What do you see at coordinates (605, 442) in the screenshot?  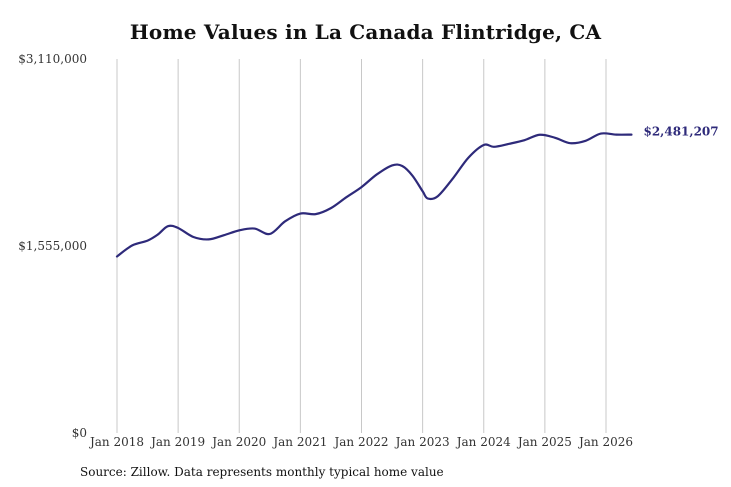 I see `x-tick-label-8: Jan 2026` at bounding box center [605, 442].